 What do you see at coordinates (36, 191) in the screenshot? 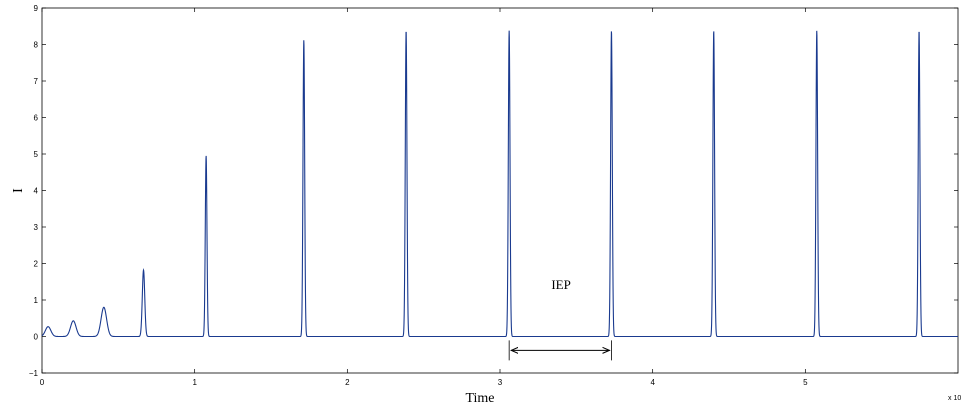
I see `y-tick-label: 4` at bounding box center [36, 191].